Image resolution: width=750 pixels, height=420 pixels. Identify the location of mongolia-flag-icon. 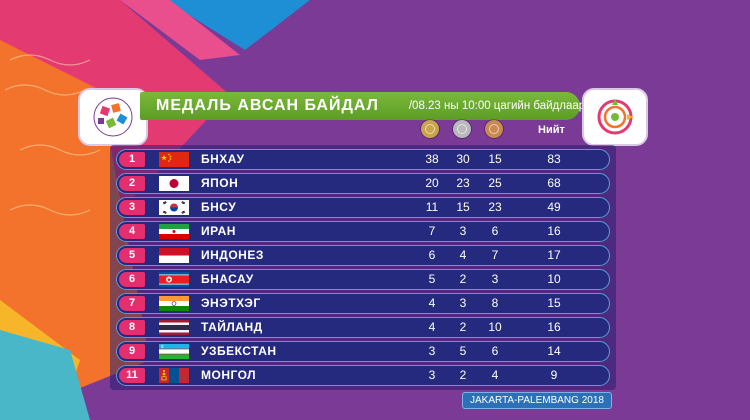
(174, 375).